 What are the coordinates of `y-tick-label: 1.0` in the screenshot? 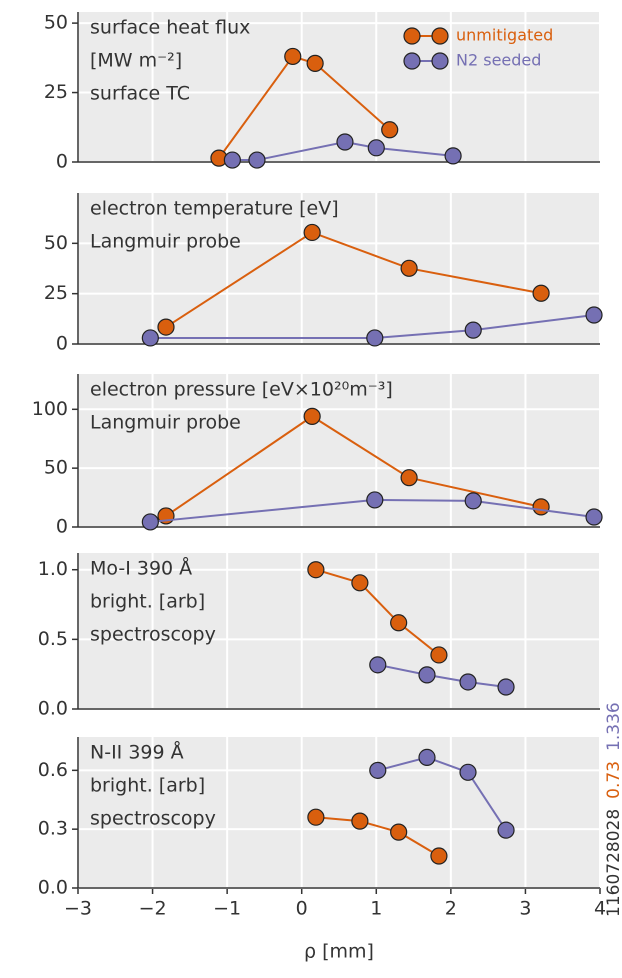 It's located at (53, 569).